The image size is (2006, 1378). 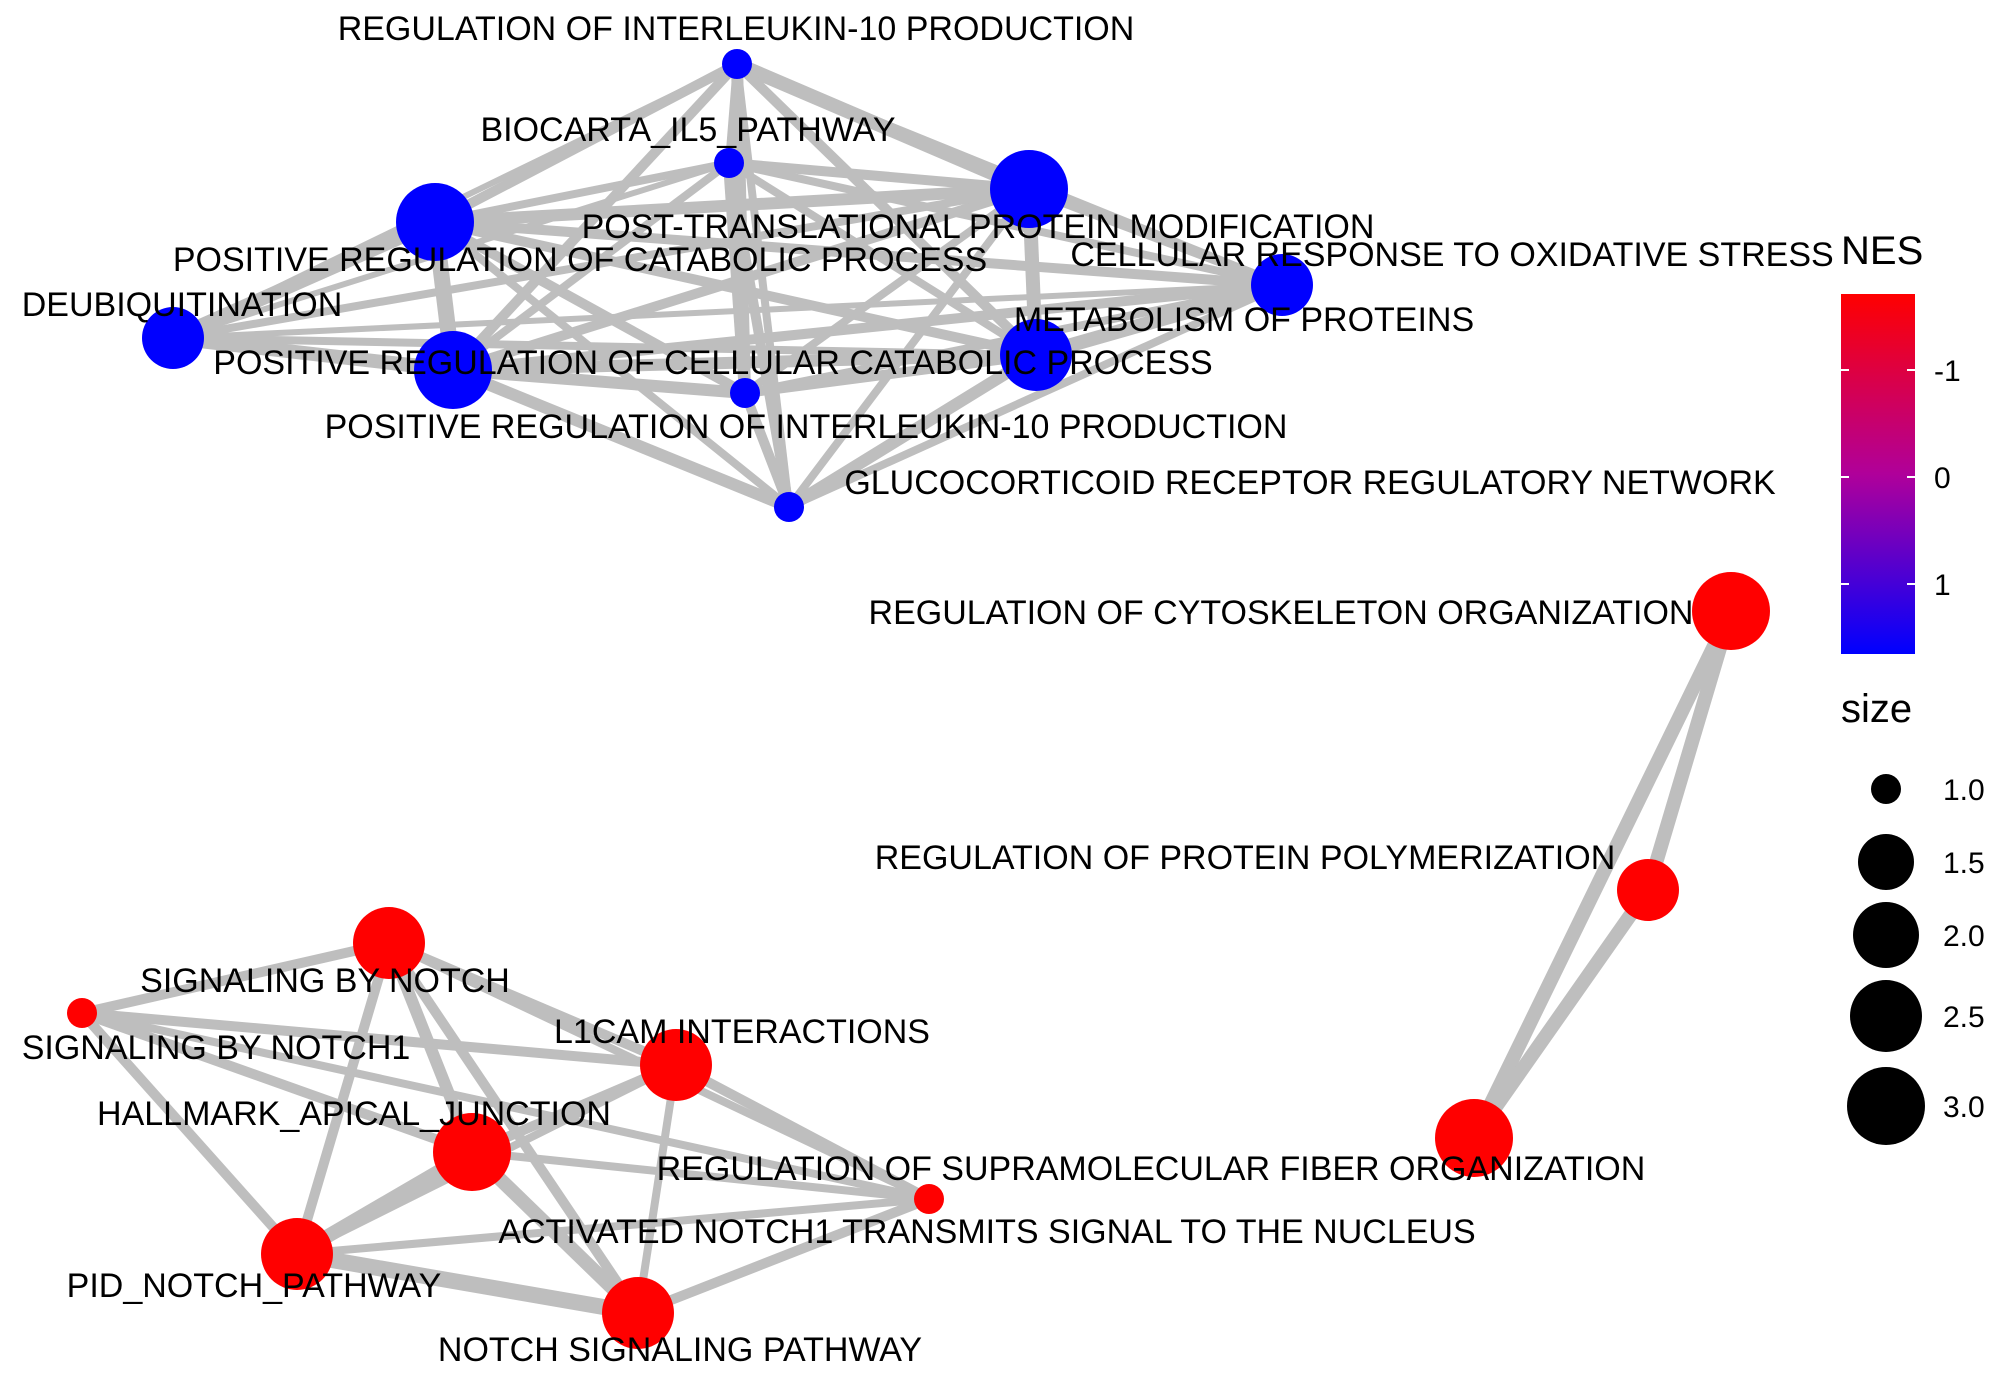 What do you see at coordinates (1244, 320) in the screenshot?
I see `node-label-metprot: METABOLISM OF PROTEINS` at bounding box center [1244, 320].